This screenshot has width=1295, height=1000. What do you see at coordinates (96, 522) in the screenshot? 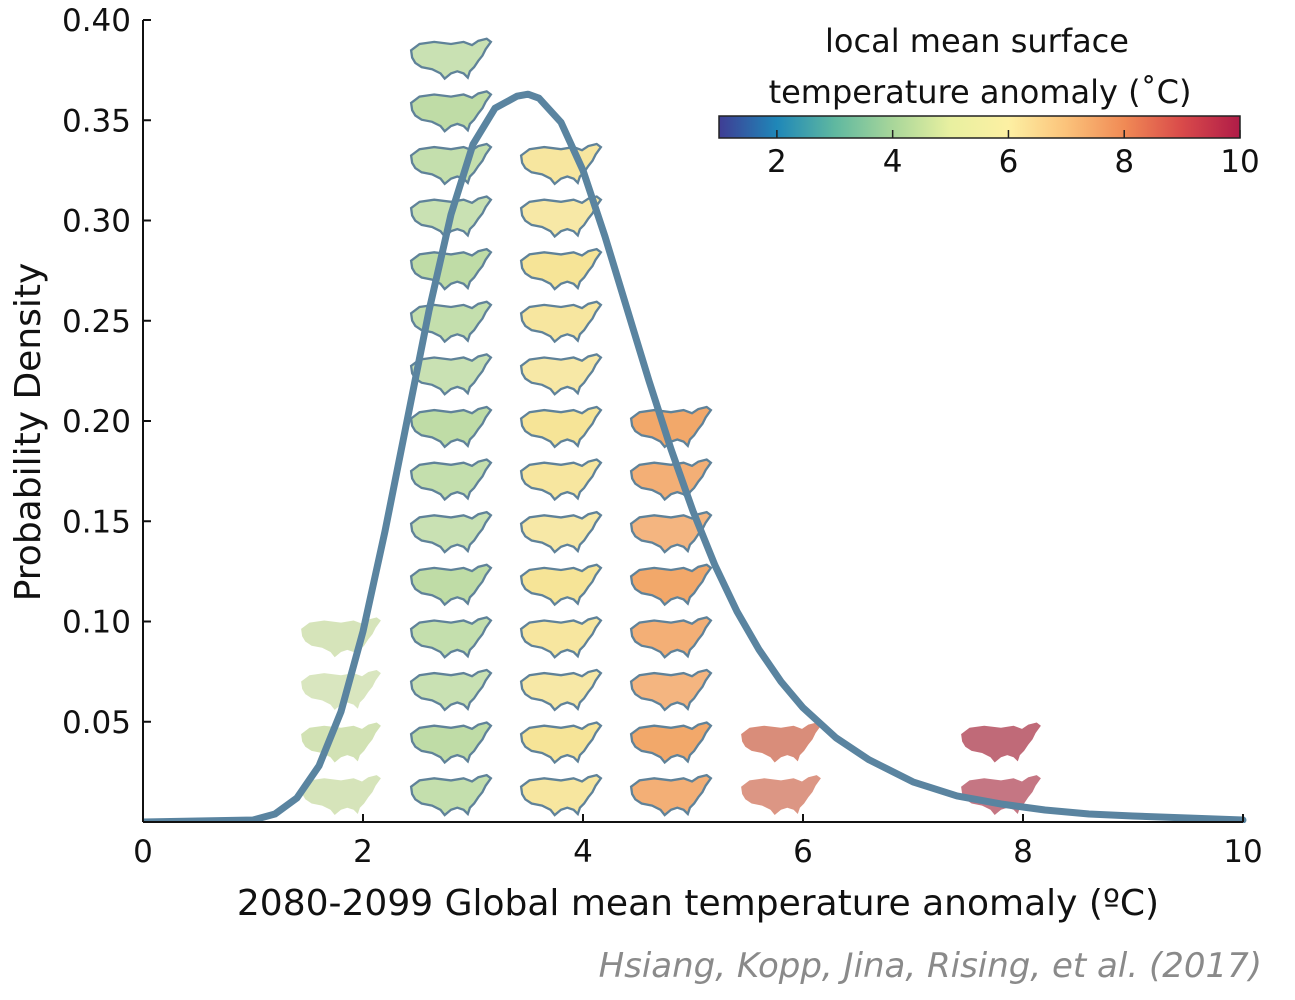
I see `y-tick-label: 0.15` at bounding box center [96, 522].